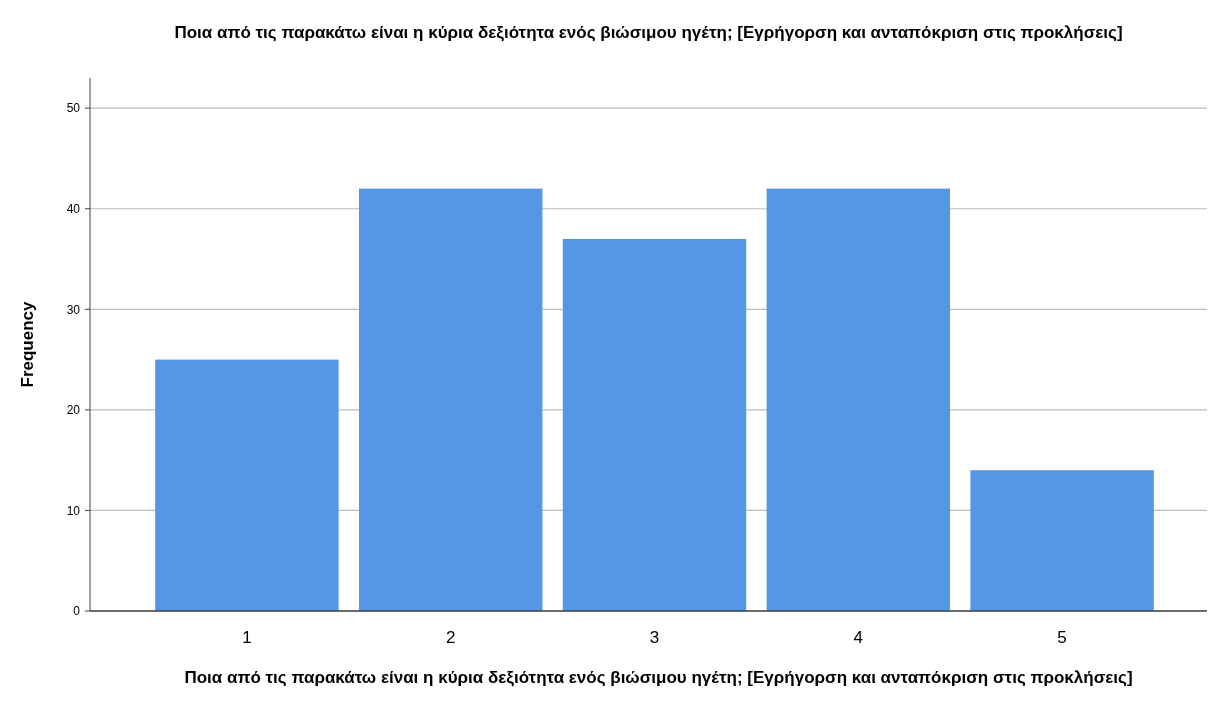 This screenshot has height=708, width=1213. What do you see at coordinates (858, 637) in the screenshot?
I see `x-tick-label: 4` at bounding box center [858, 637].